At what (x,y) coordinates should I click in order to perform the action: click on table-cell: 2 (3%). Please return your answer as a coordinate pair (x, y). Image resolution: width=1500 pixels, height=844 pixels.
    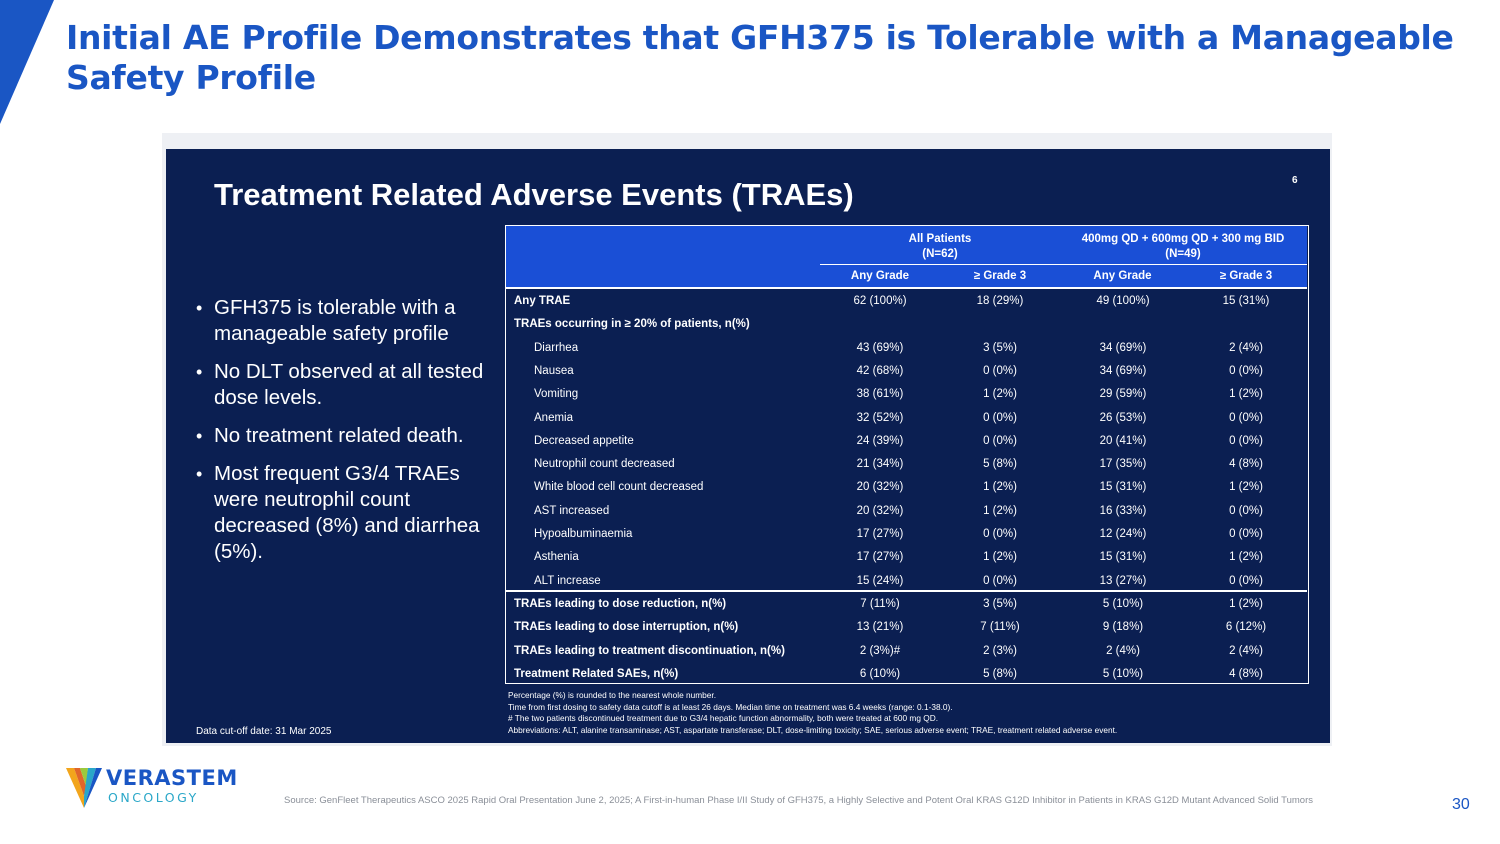
    Looking at the image, I should click on (1000, 650).